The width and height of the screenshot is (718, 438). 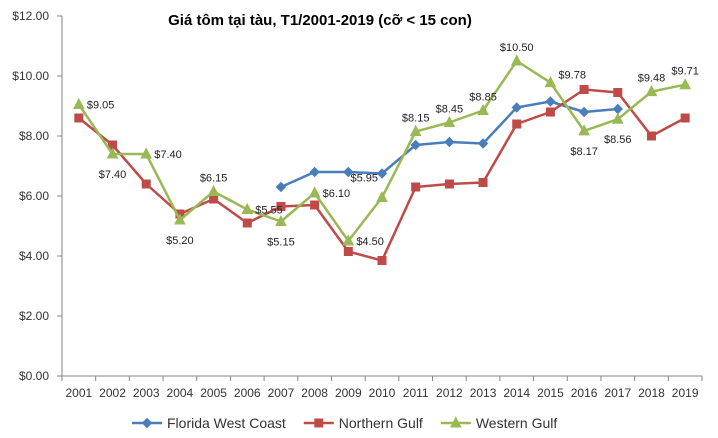 What do you see at coordinates (450, 110) in the screenshot?
I see `data-label: $8.45` at bounding box center [450, 110].